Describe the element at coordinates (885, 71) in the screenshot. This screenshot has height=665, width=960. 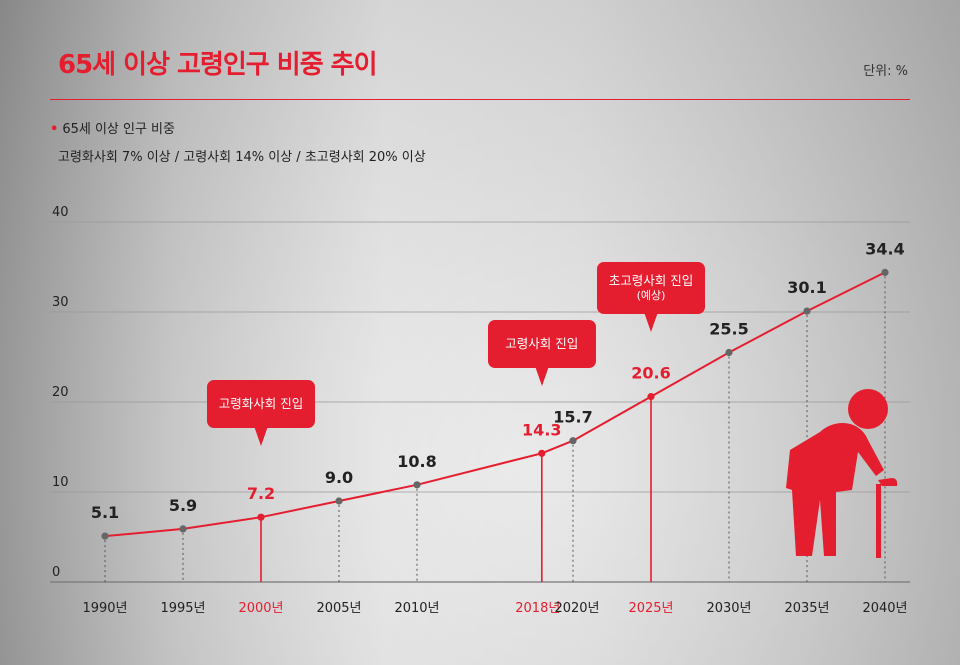
I see `unit-label: 단위: %` at that location.